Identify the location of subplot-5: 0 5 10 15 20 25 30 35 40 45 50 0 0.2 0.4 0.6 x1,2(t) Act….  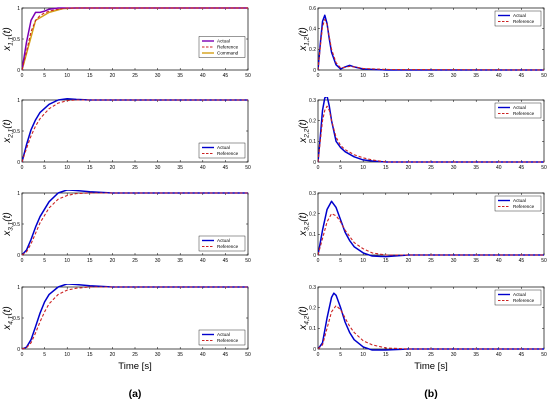
(422, 42).